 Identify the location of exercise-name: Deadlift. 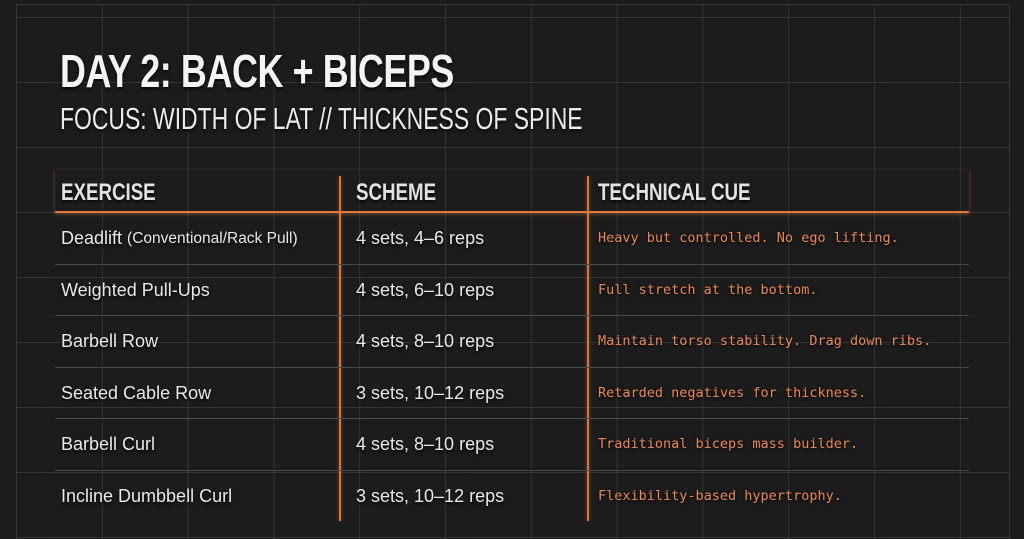
(92, 238).